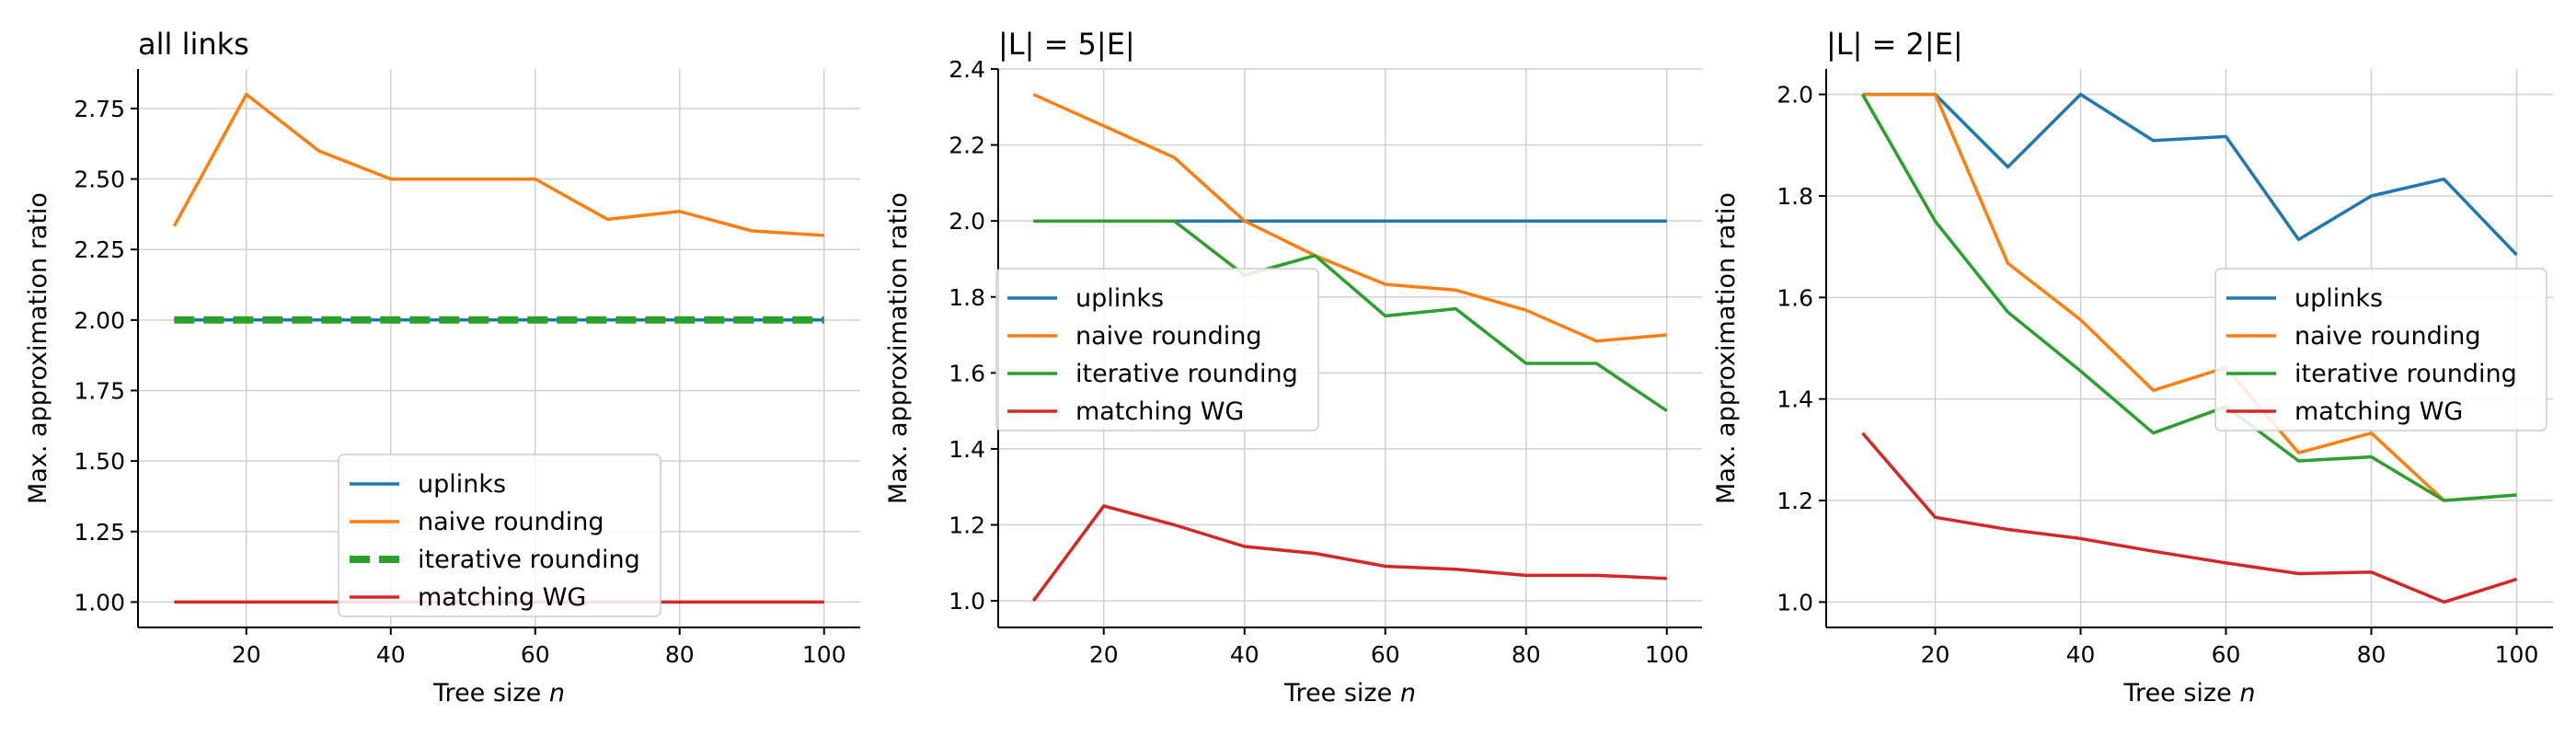 This screenshot has height=736, width=2576. Describe the element at coordinates (2190, 174) in the screenshot. I see `series-line-uplinks` at that location.